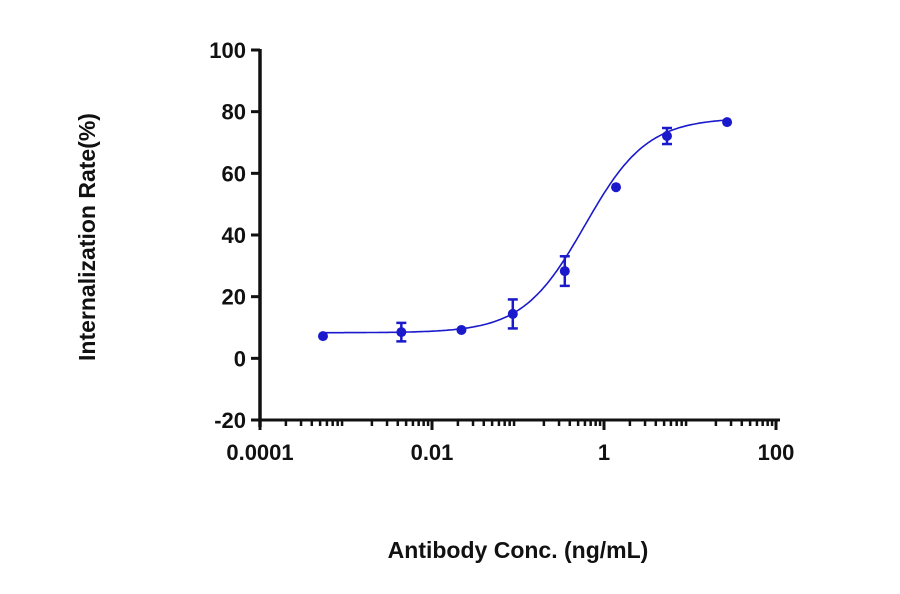  Describe the element at coordinates (432, 452) in the screenshot. I see `x-tick-label: 0.01` at that location.